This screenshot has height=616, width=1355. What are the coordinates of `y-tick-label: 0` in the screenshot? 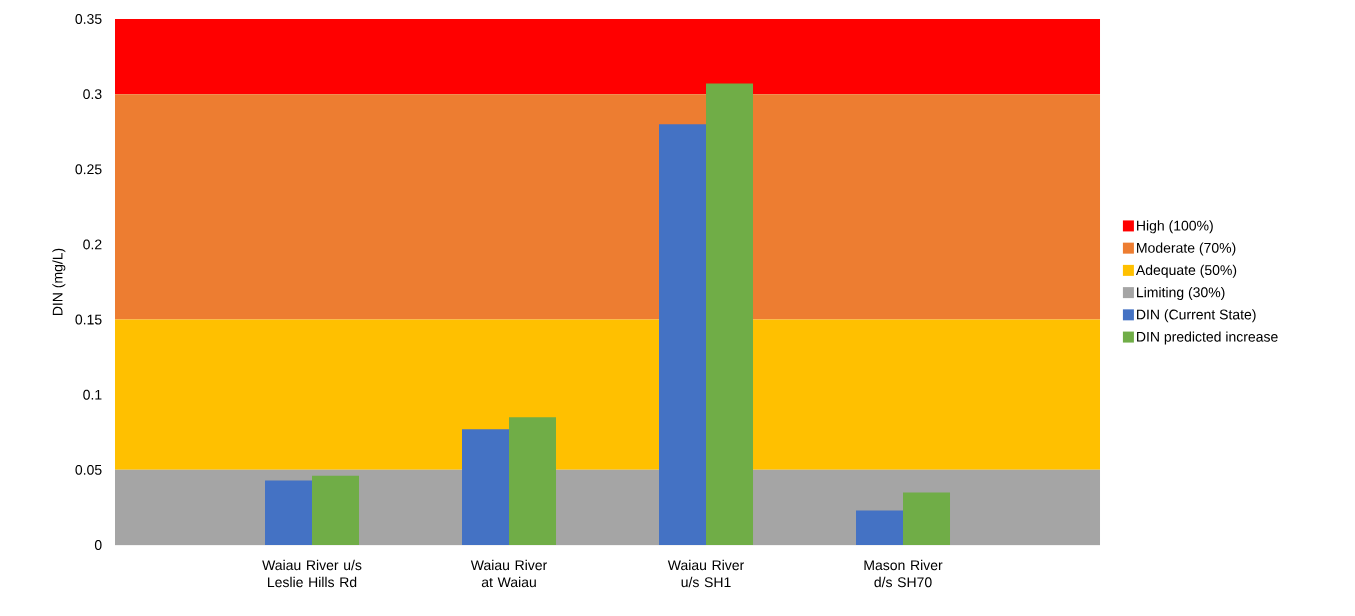 It's located at (98, 545).